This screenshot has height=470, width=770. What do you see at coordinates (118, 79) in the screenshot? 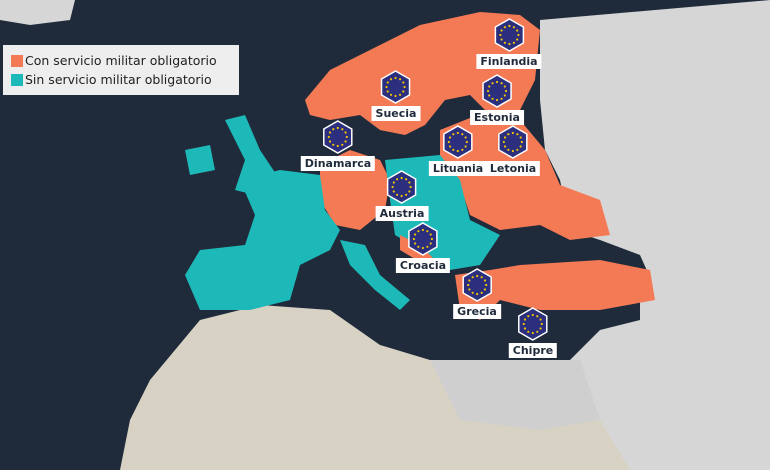
I see `legend-label: Sin servicio militar obligatorio` at bounding box center [118, 79].